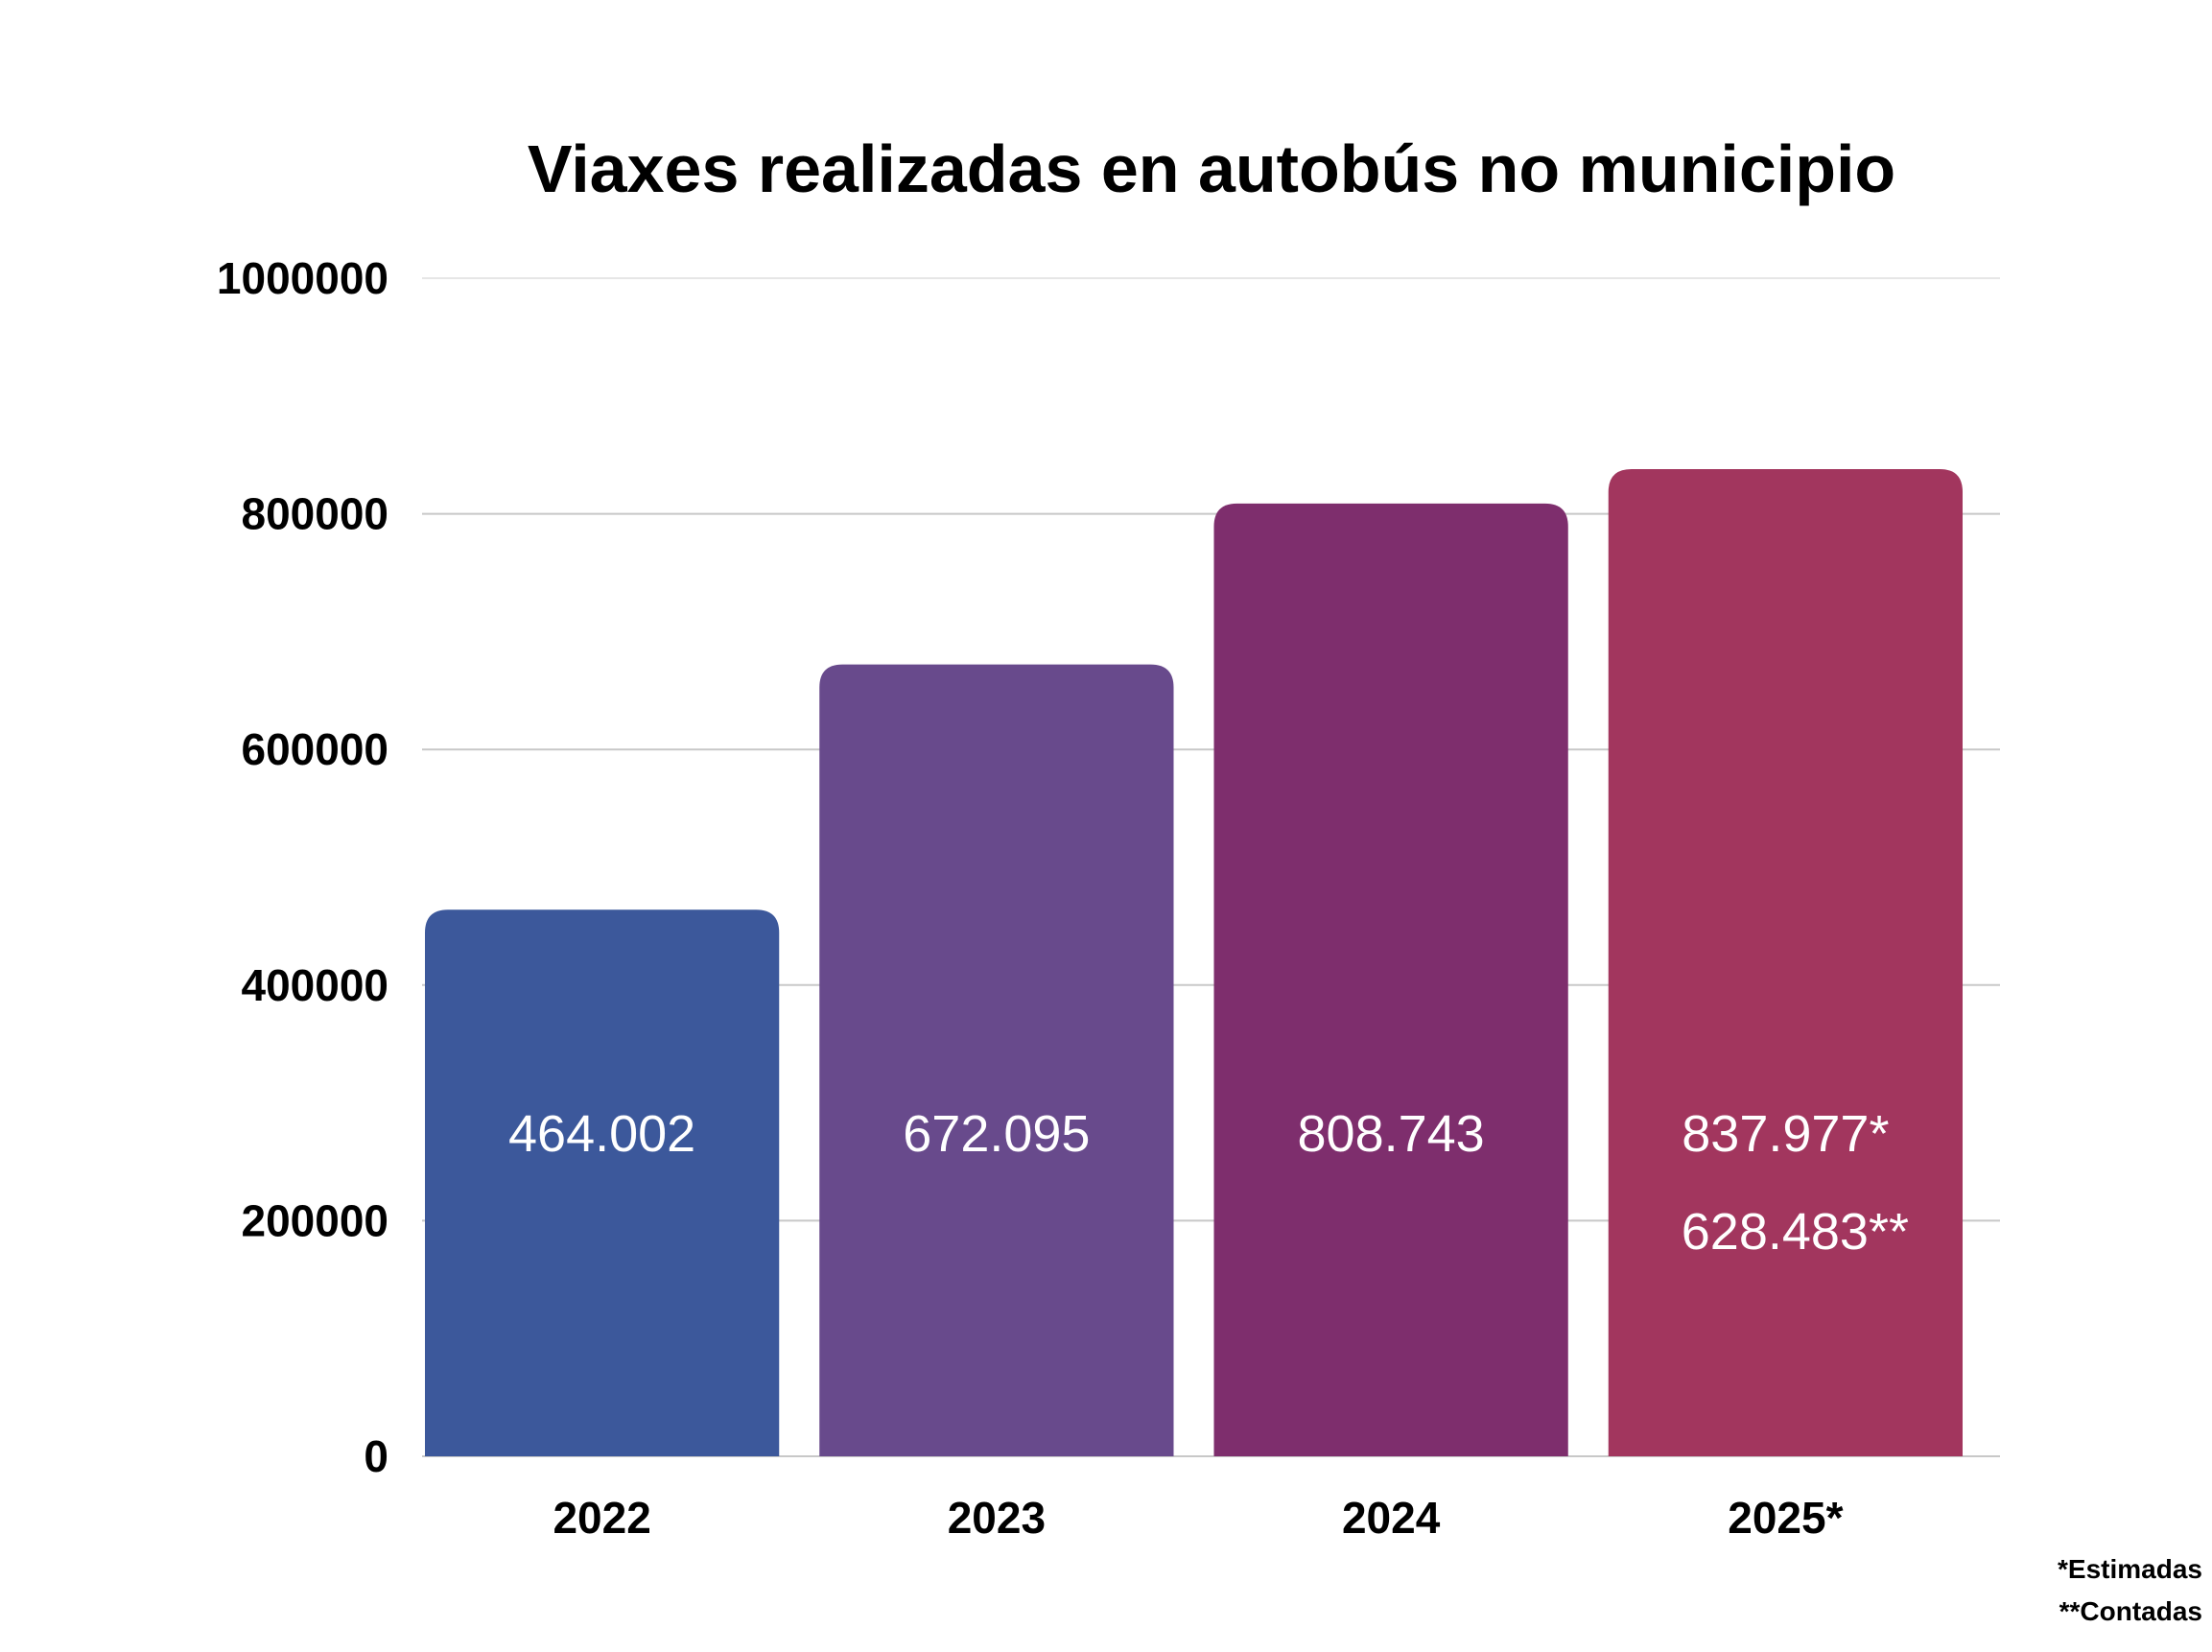 The width and height of the screenshot is (2212, 1652). I want to click on bar-2023, so click(997, 1060).